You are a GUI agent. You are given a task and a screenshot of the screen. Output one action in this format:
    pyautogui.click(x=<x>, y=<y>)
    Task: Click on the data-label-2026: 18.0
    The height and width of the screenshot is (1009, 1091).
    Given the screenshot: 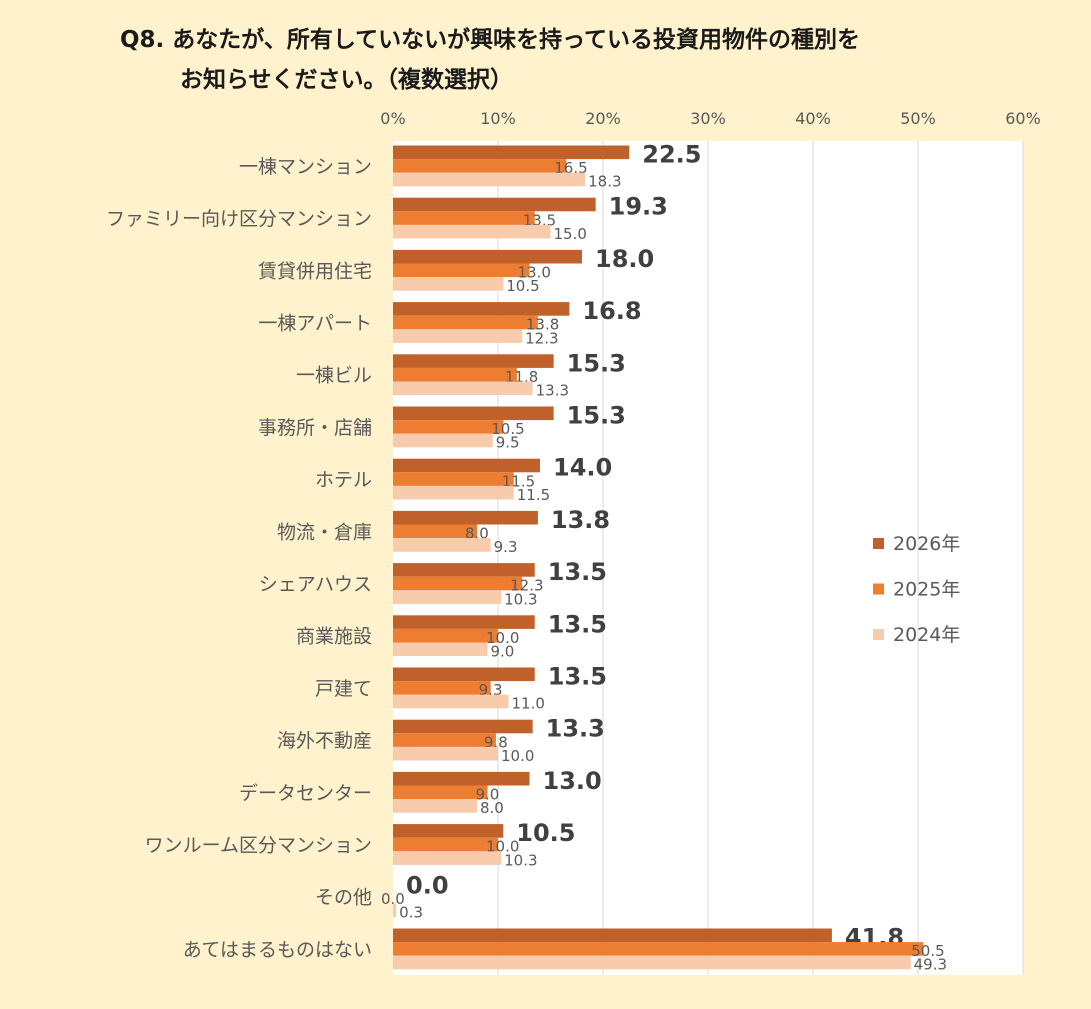 What is the action you would take?
    pyautogui.click(x=624, y=259)
    